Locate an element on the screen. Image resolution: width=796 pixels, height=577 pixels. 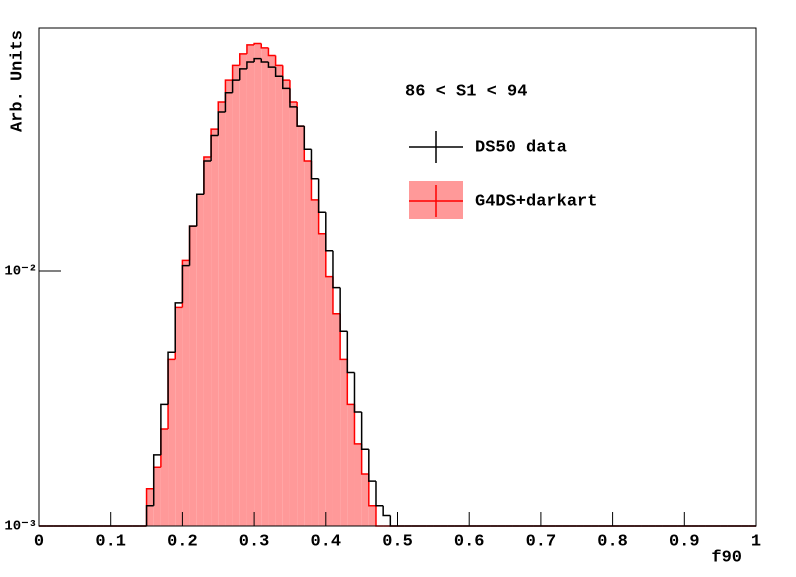
x-tick-label: 0 is located at coordinates (39, 541).